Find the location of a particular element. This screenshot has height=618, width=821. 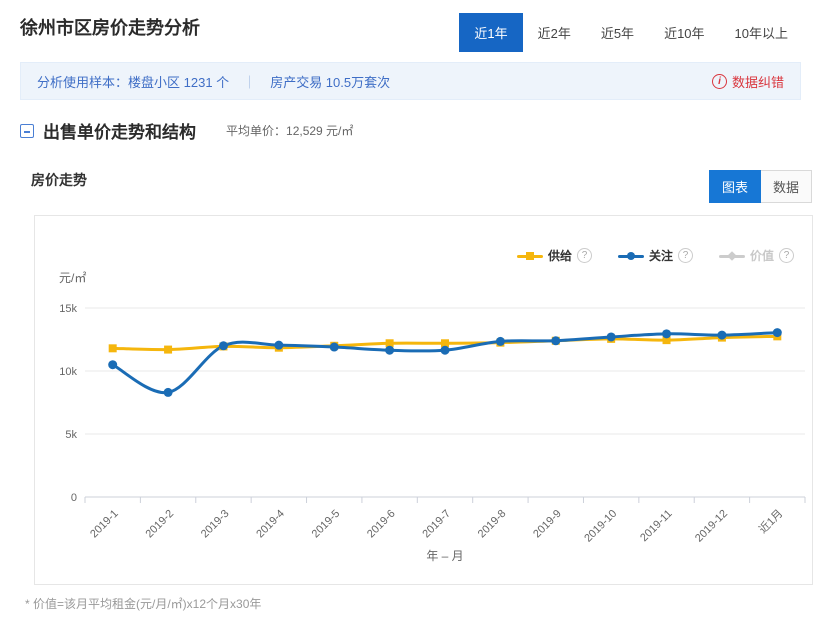

view-toggle: 图表 数据 is located at coordinates (760, 186).